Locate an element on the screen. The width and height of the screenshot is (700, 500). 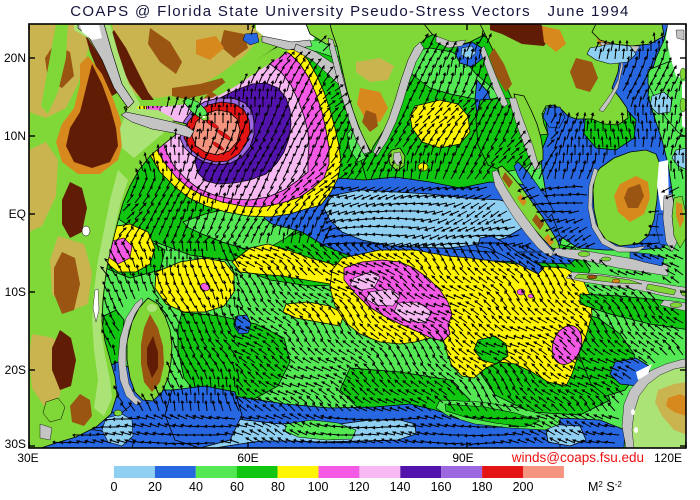
svg-text: 160 is located at coordinates (441, 487).